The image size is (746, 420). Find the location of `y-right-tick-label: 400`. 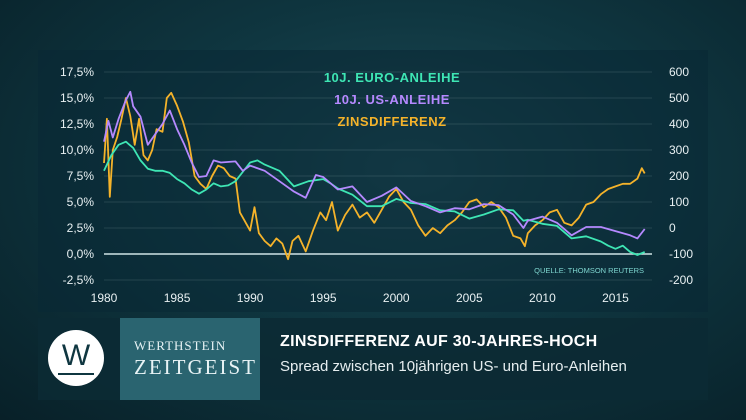

y-right-tick-label: 400 is located at coordinates (679, 124).